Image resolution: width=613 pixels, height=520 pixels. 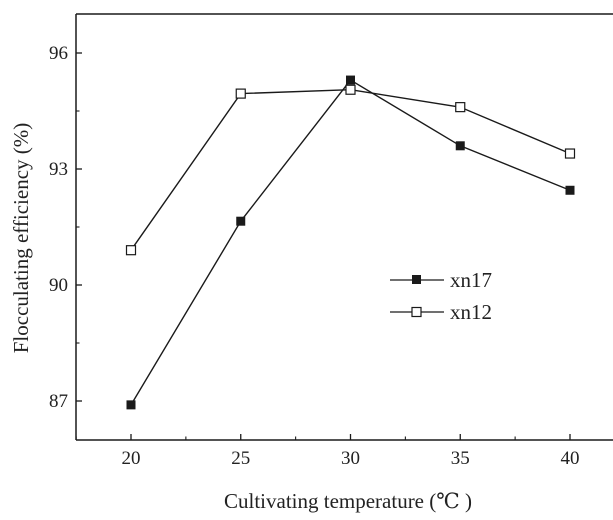 I want to click on legend-label-xn17: xn17, so click(x=471, y=280).